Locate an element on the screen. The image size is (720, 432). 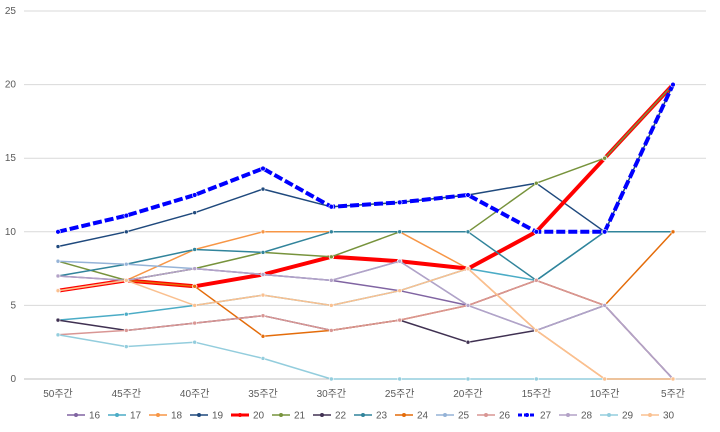
legend-item-16: 16 is located at coordinates (84, 416).